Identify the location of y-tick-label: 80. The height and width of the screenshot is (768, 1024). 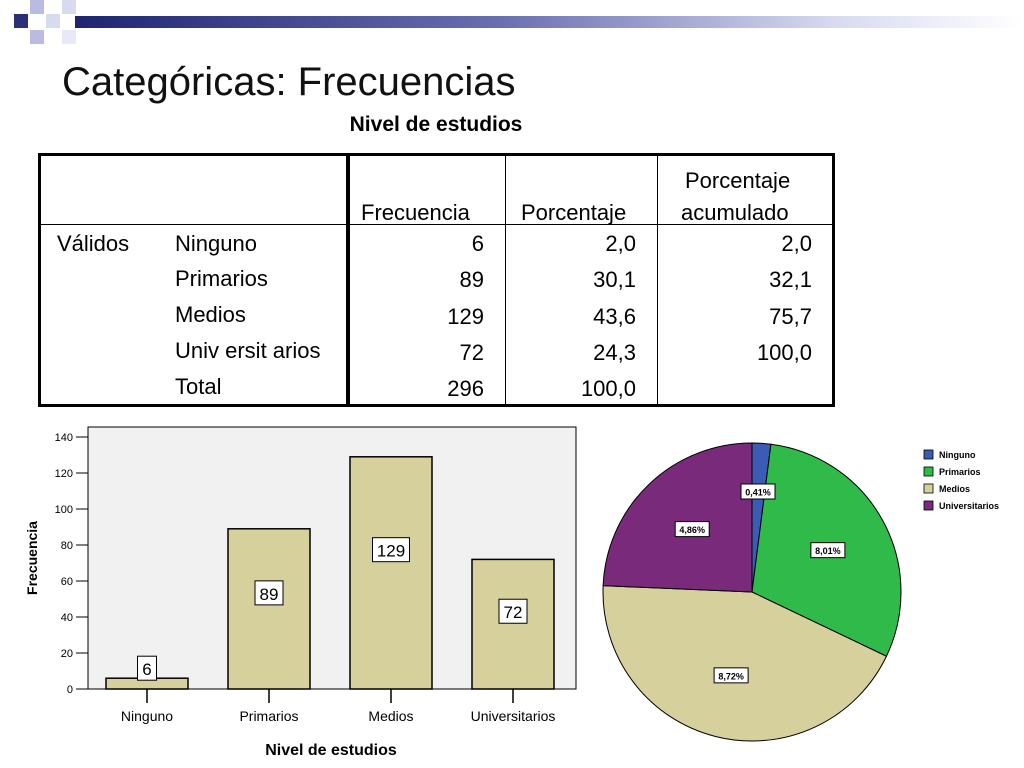
(67, 546).